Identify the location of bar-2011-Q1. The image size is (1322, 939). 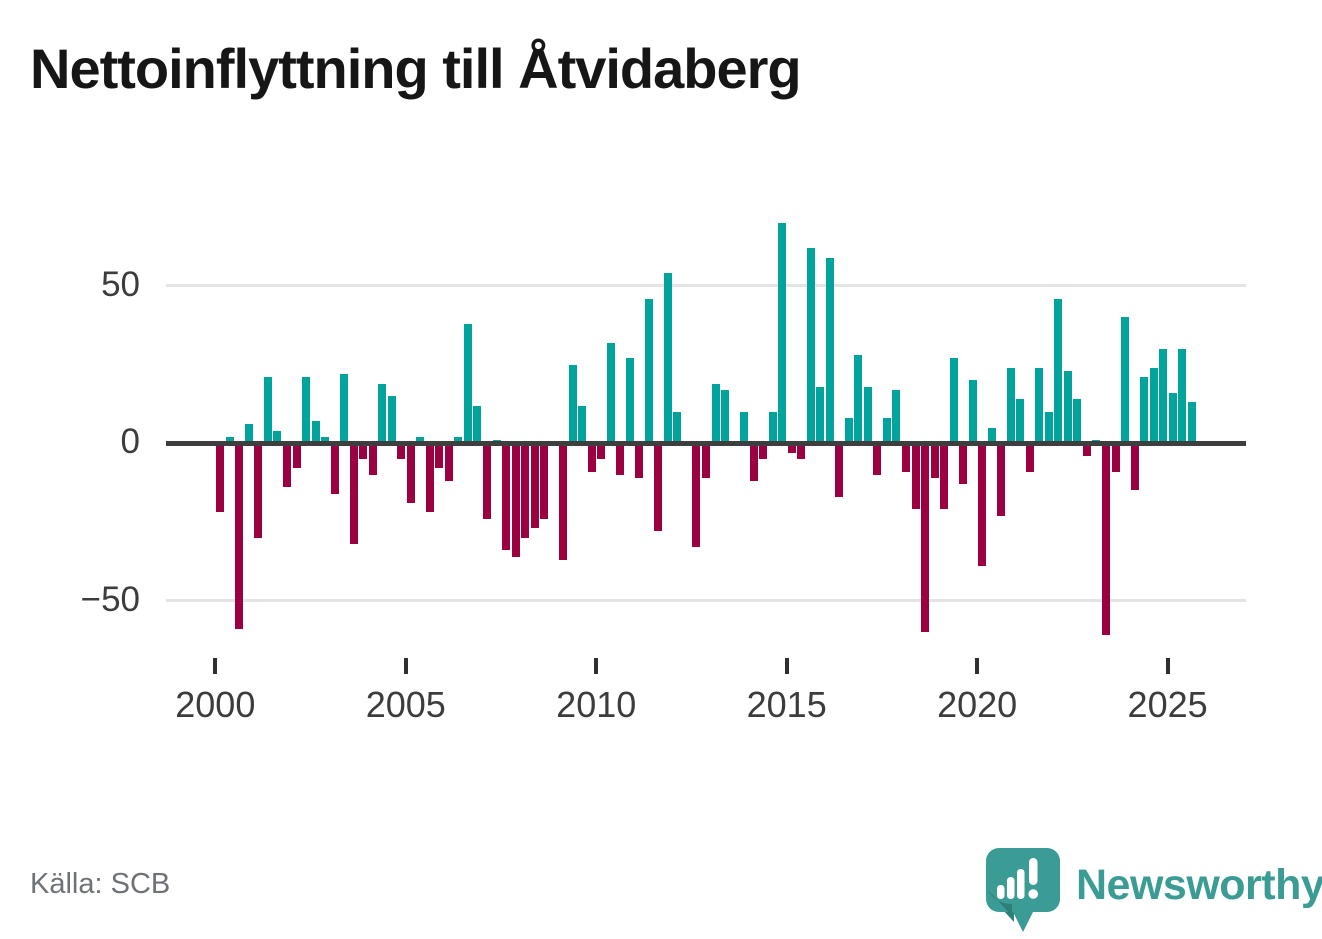
(639, 460).